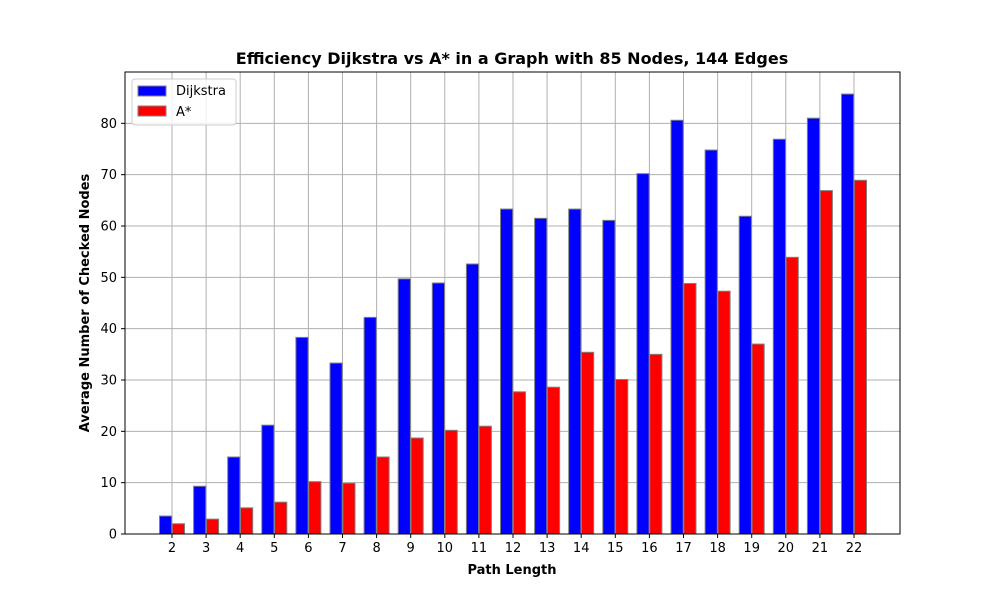 The image size is (1000, 600). I want to click on x-tick-label: 14, so click(581, 548).